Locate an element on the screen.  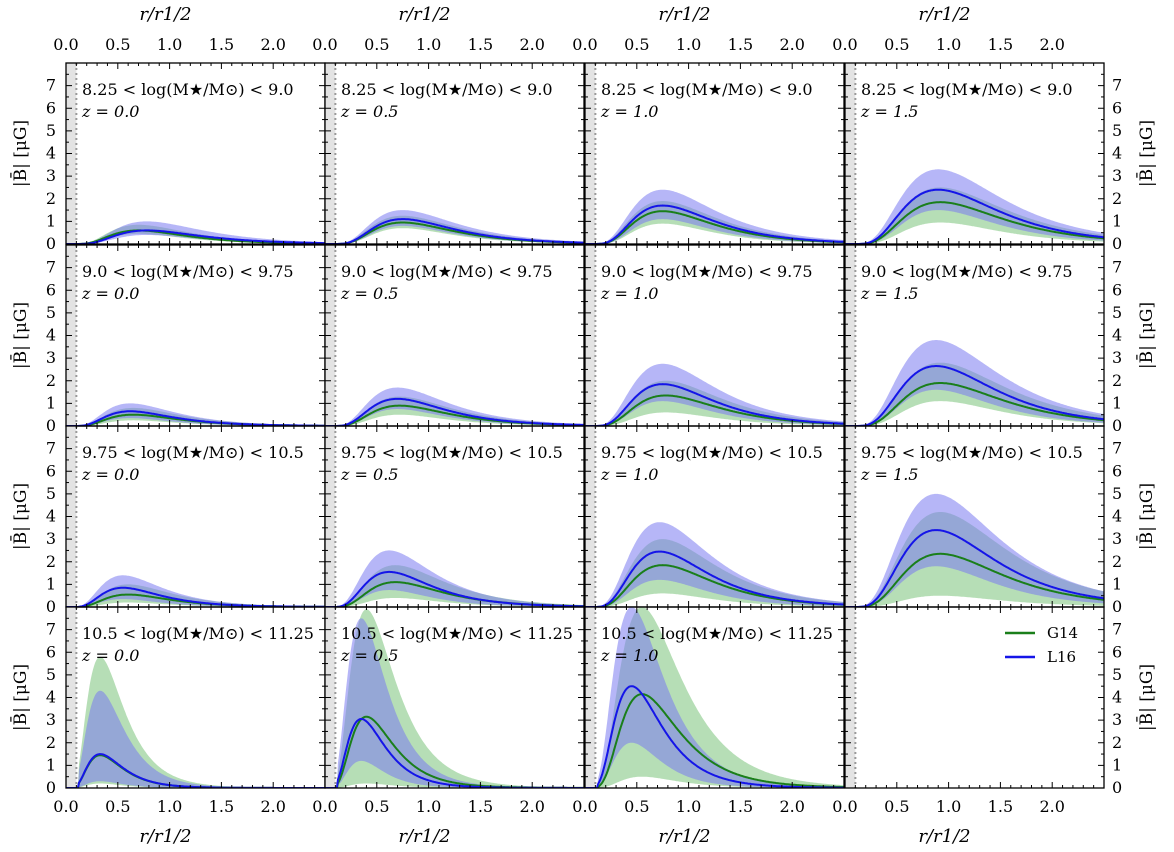
panel-r2-c3: 9.75 < log(M★/M⊙) < 10.5 z = 1.5 is located at coordinates (974, 516).